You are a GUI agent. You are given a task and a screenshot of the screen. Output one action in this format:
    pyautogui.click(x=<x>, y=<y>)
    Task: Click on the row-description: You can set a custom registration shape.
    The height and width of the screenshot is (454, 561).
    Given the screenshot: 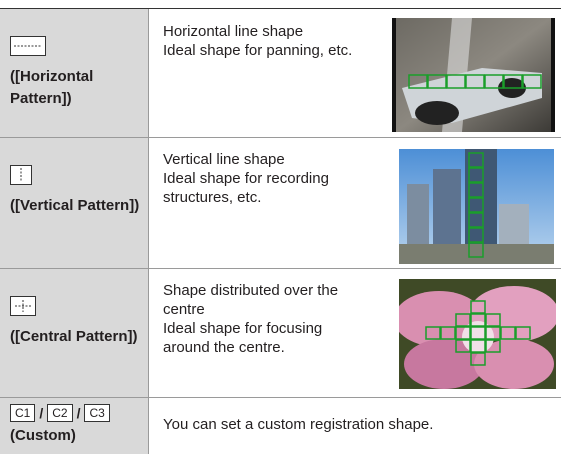 What is the action you would take?
    pyautogui.click(x=358, y=424)
    